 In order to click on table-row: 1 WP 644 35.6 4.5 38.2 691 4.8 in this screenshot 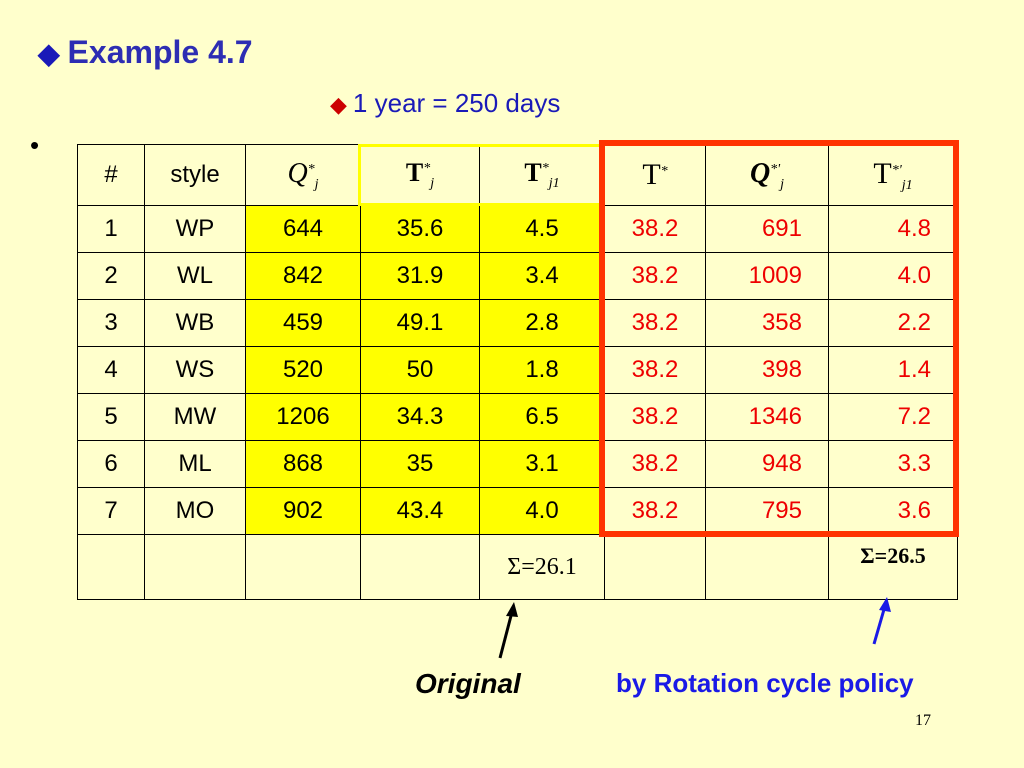, I will do `click(517, 229)`.